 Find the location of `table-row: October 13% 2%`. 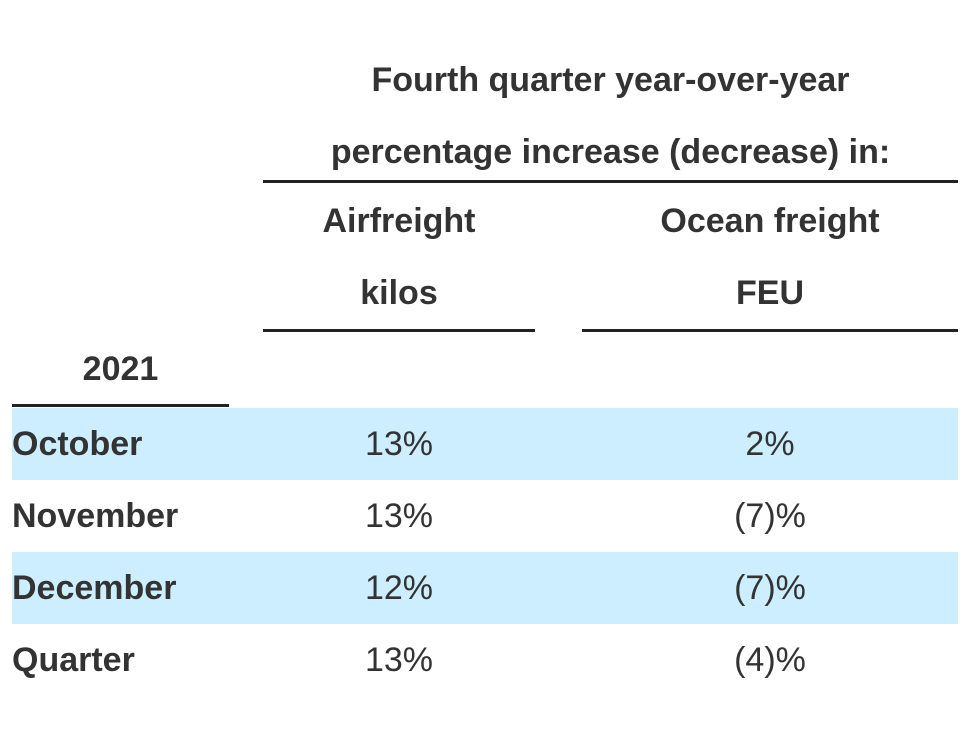

table-row: October 13% 2% is located at coordinates (485, 444).